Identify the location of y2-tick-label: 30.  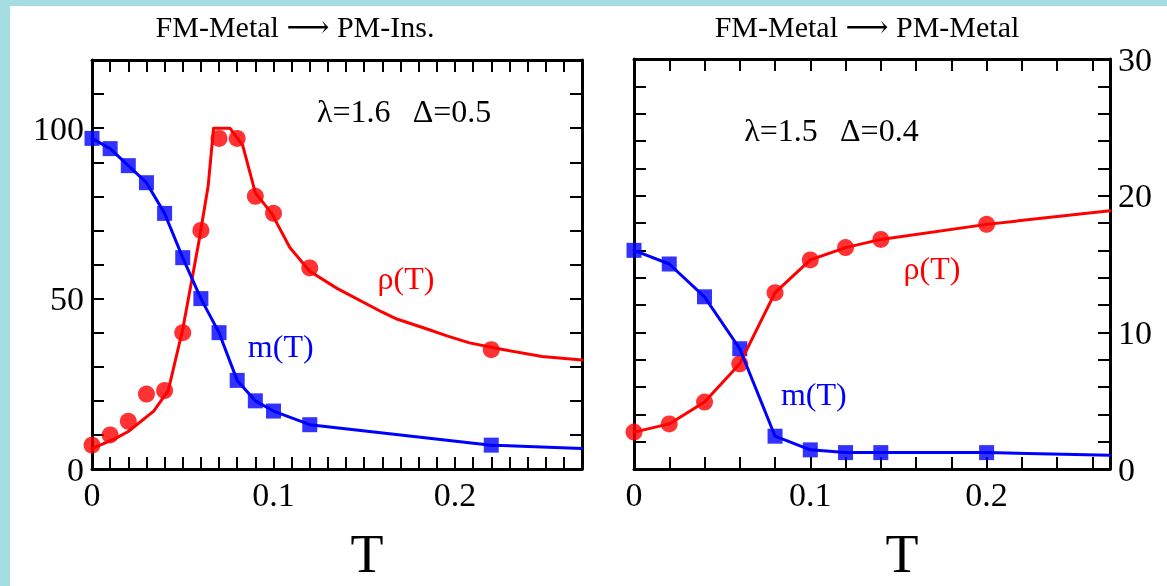
(1135, 59).